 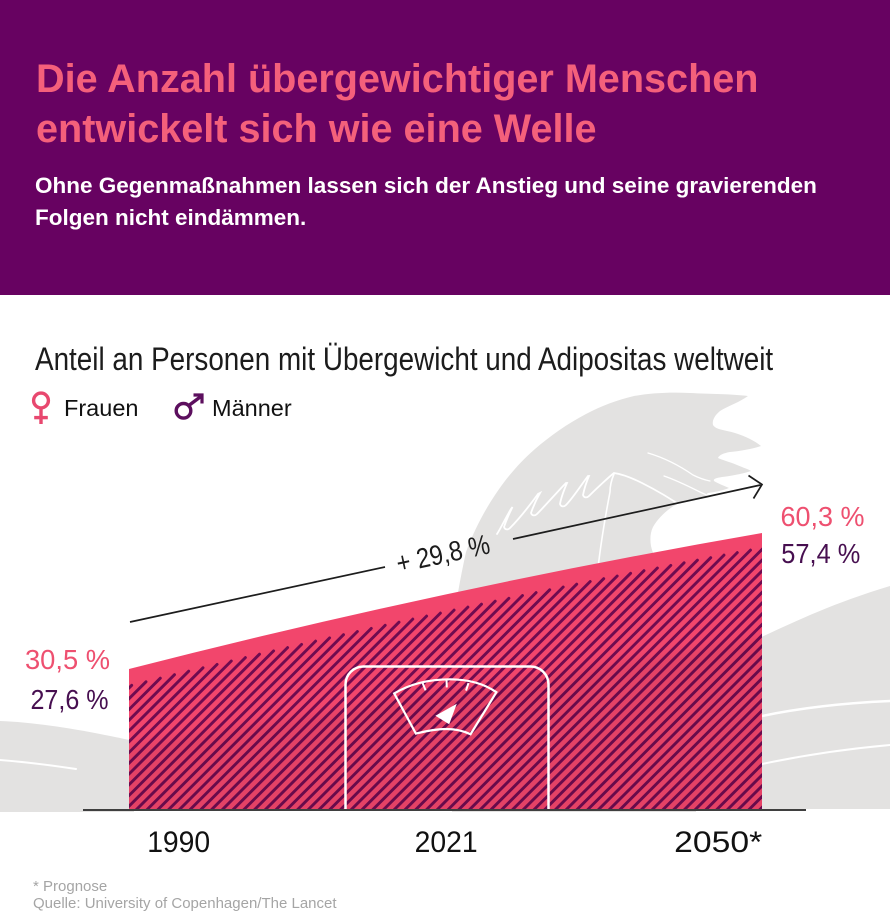 I want to click on svg-text: 1990, so click(x=178, y=842).